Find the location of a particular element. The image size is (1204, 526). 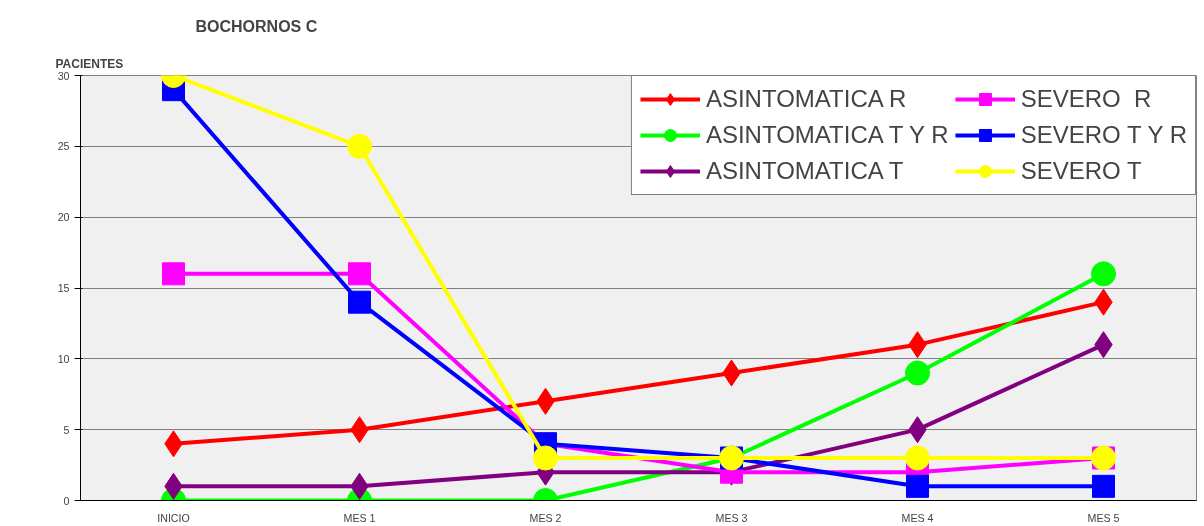

x-tick-label: MES 2 is located at coordinates (545, 517).